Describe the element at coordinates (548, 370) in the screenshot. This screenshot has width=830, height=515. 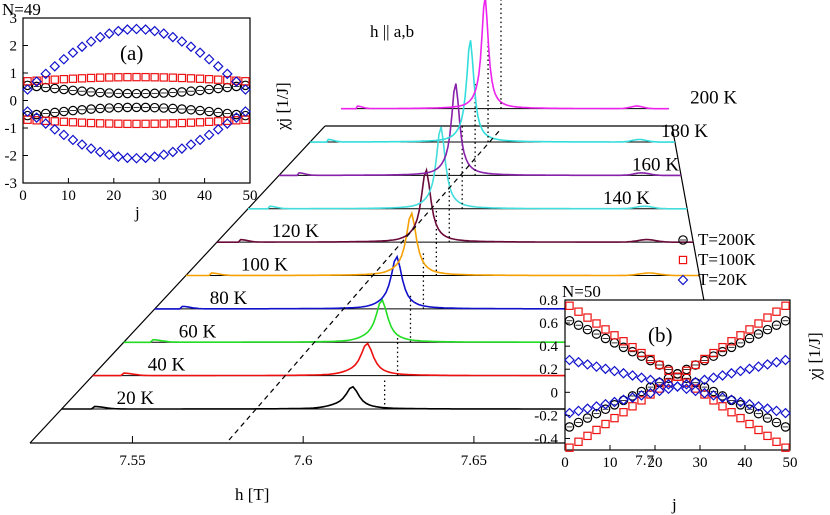
I see `y-tick-label: 0.2` at that location.